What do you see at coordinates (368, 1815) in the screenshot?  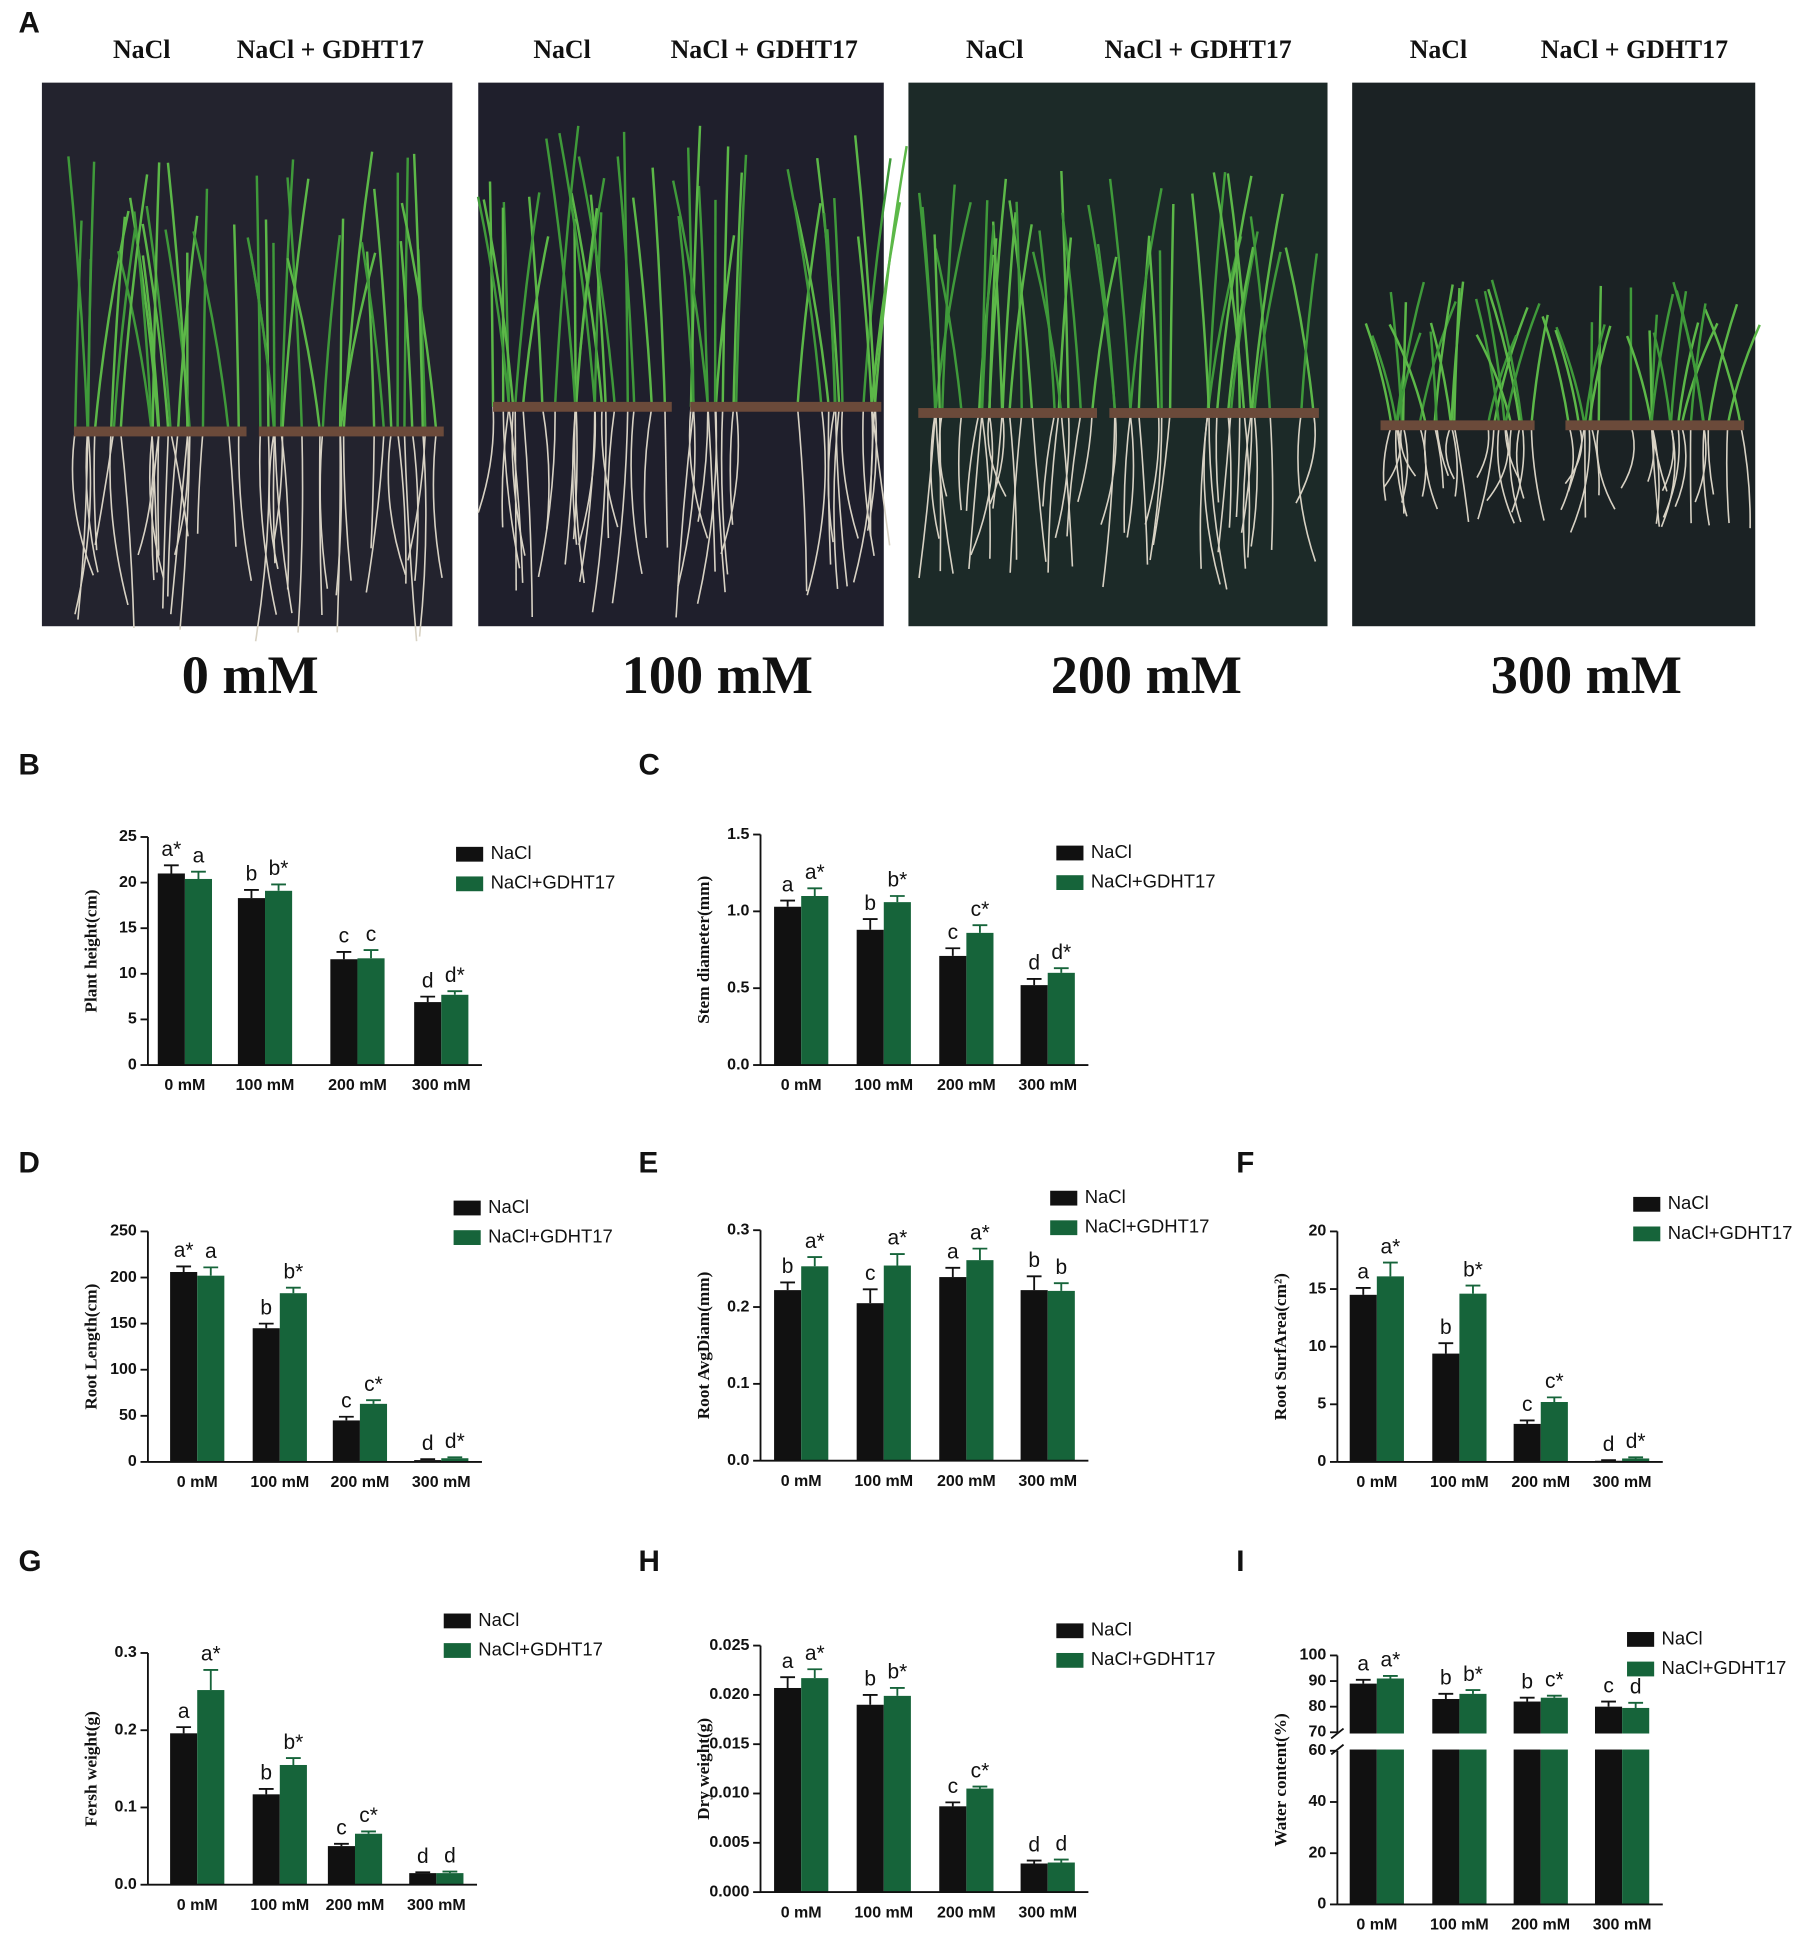 I see `significance-label: c*` at bounding box center [368, 1815].